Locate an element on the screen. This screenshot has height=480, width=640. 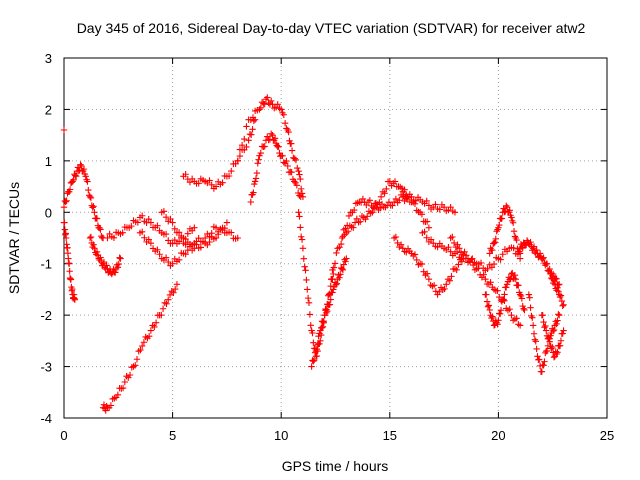
x-tick-label: 5 is located at coordinates (172, 435).